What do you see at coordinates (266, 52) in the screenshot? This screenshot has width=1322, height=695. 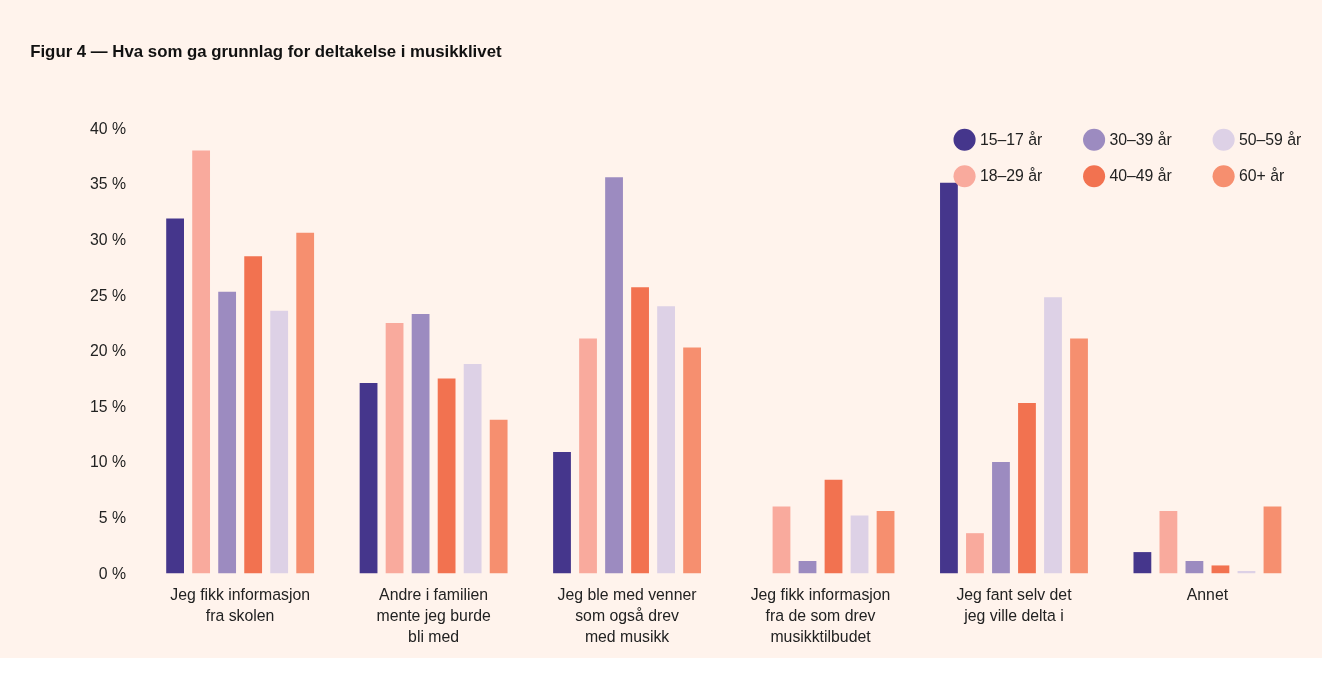 I see `chart-title: Figur 4 — Hva som ga grunnlag for deltakelse i musikklivet` at bounding box center [266, 52].